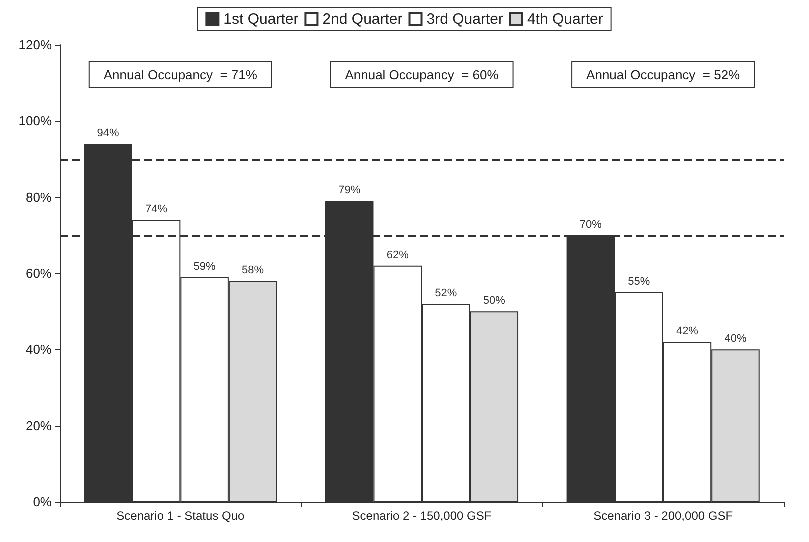 This screenshot has height=542, width=809. Describe the element at coordinates (422, 75) in the screenshot. I see `annotation: Annual Occupancy = 60%` at that location.